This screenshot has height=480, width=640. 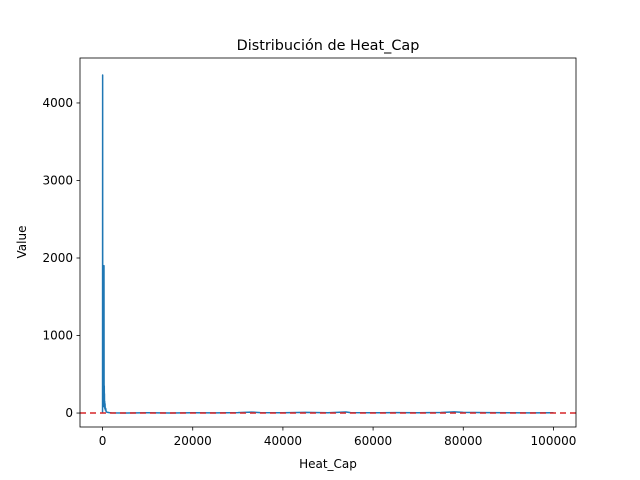 I want to click on y-tick-label: 1000, so click(x=57, y=336).